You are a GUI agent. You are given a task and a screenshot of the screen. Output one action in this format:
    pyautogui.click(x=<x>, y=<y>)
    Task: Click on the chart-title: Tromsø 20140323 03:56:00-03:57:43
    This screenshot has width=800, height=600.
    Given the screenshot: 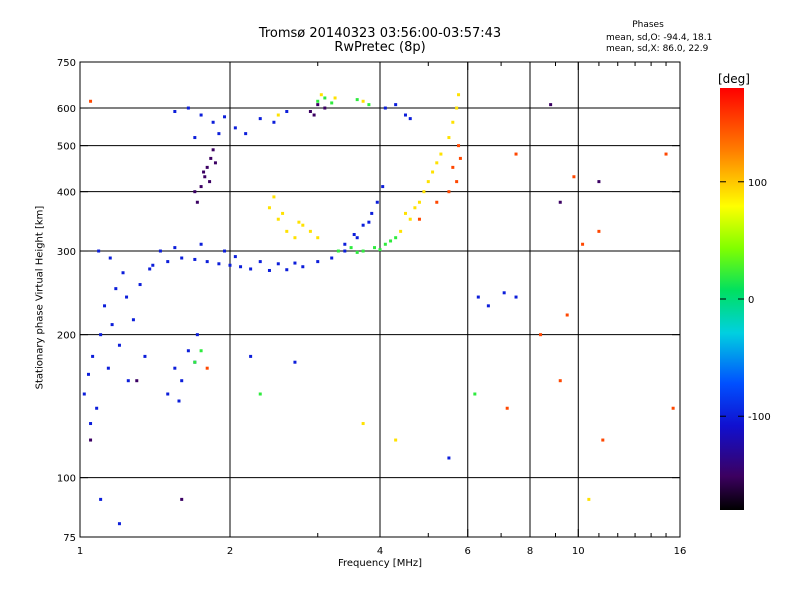 What is the action you would take?
    pyautogui.click(x=380, y=33)
    